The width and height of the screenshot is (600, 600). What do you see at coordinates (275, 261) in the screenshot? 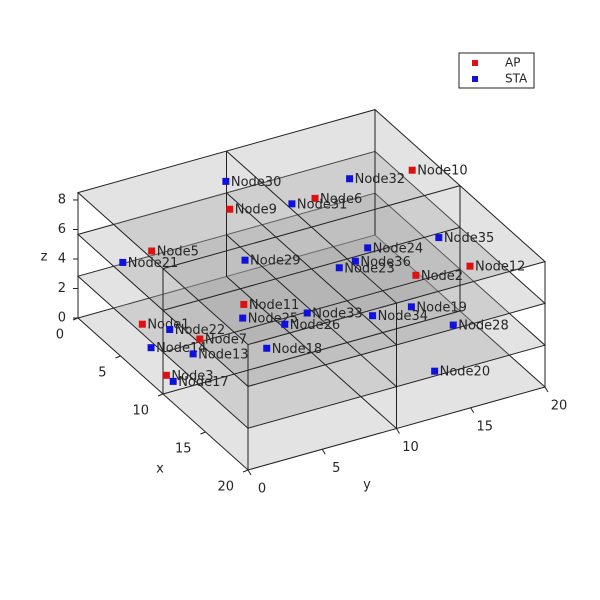
I see `node-label: Node29` at bounding box center [275, 261].